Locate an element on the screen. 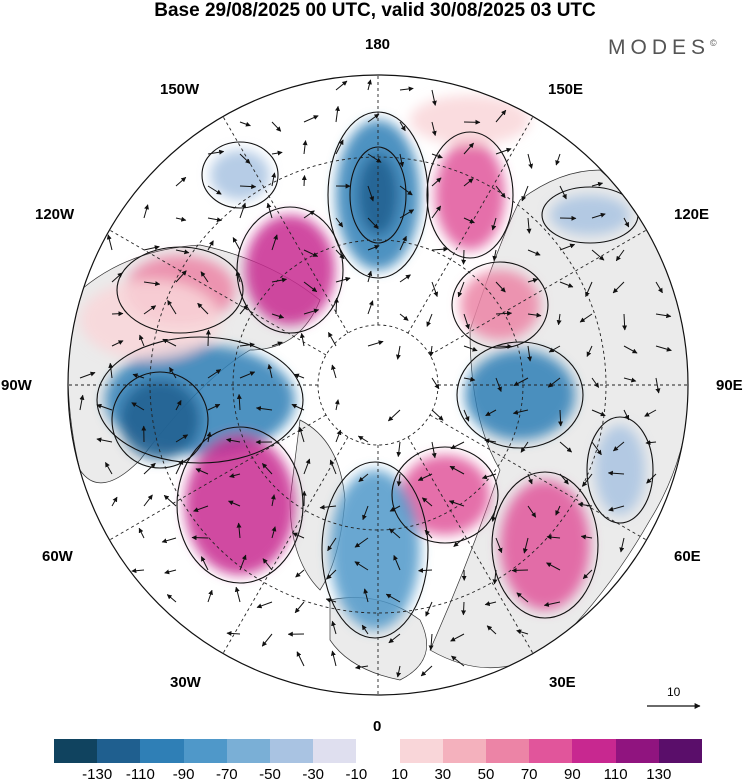 Image resolution: width=750 pixels, height=783 pixels. colorbar-tick-label: 50 is located at coordinates (486, 774).